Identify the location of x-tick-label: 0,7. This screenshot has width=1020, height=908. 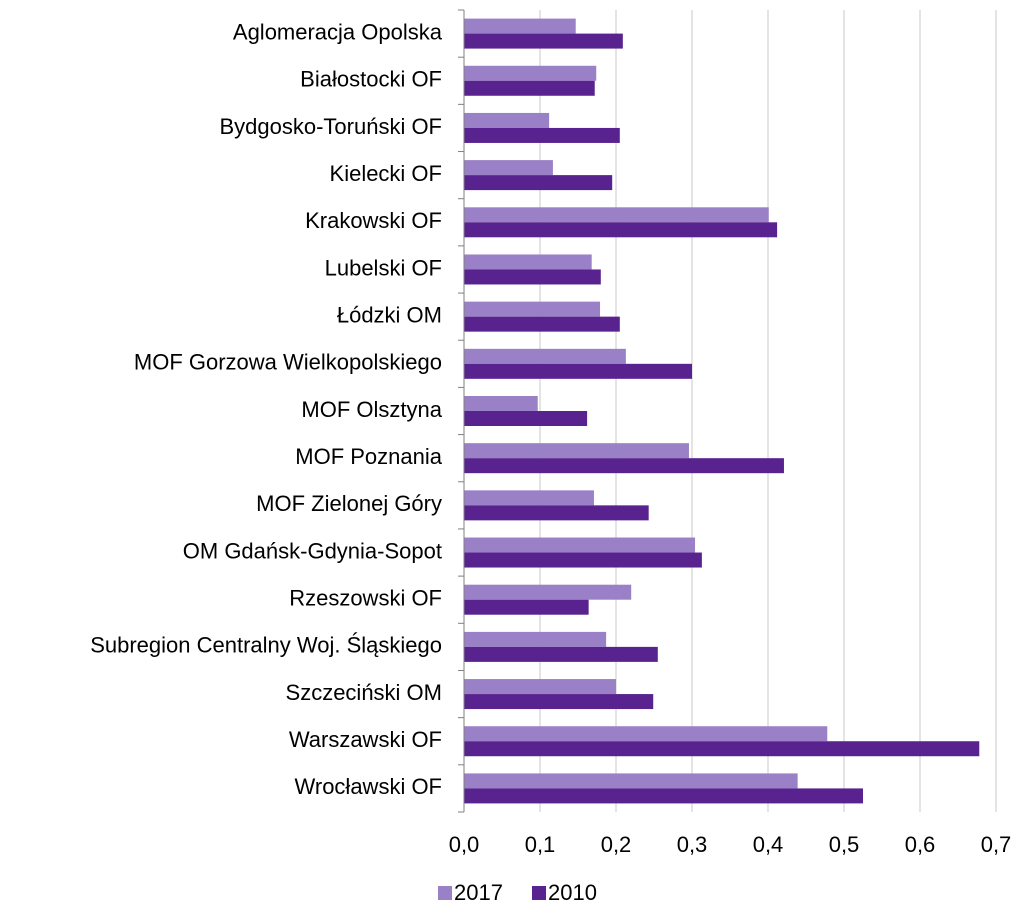
(996, 844).